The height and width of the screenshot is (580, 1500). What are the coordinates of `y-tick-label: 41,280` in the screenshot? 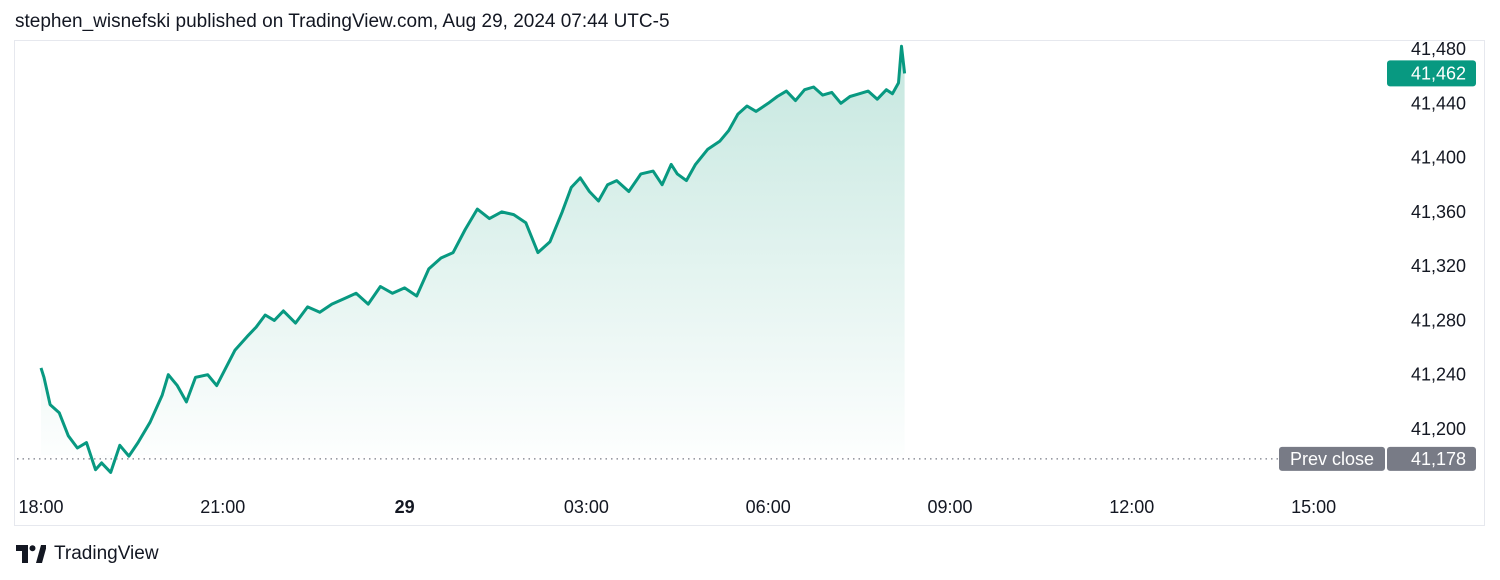 It's located at (1438, 320).